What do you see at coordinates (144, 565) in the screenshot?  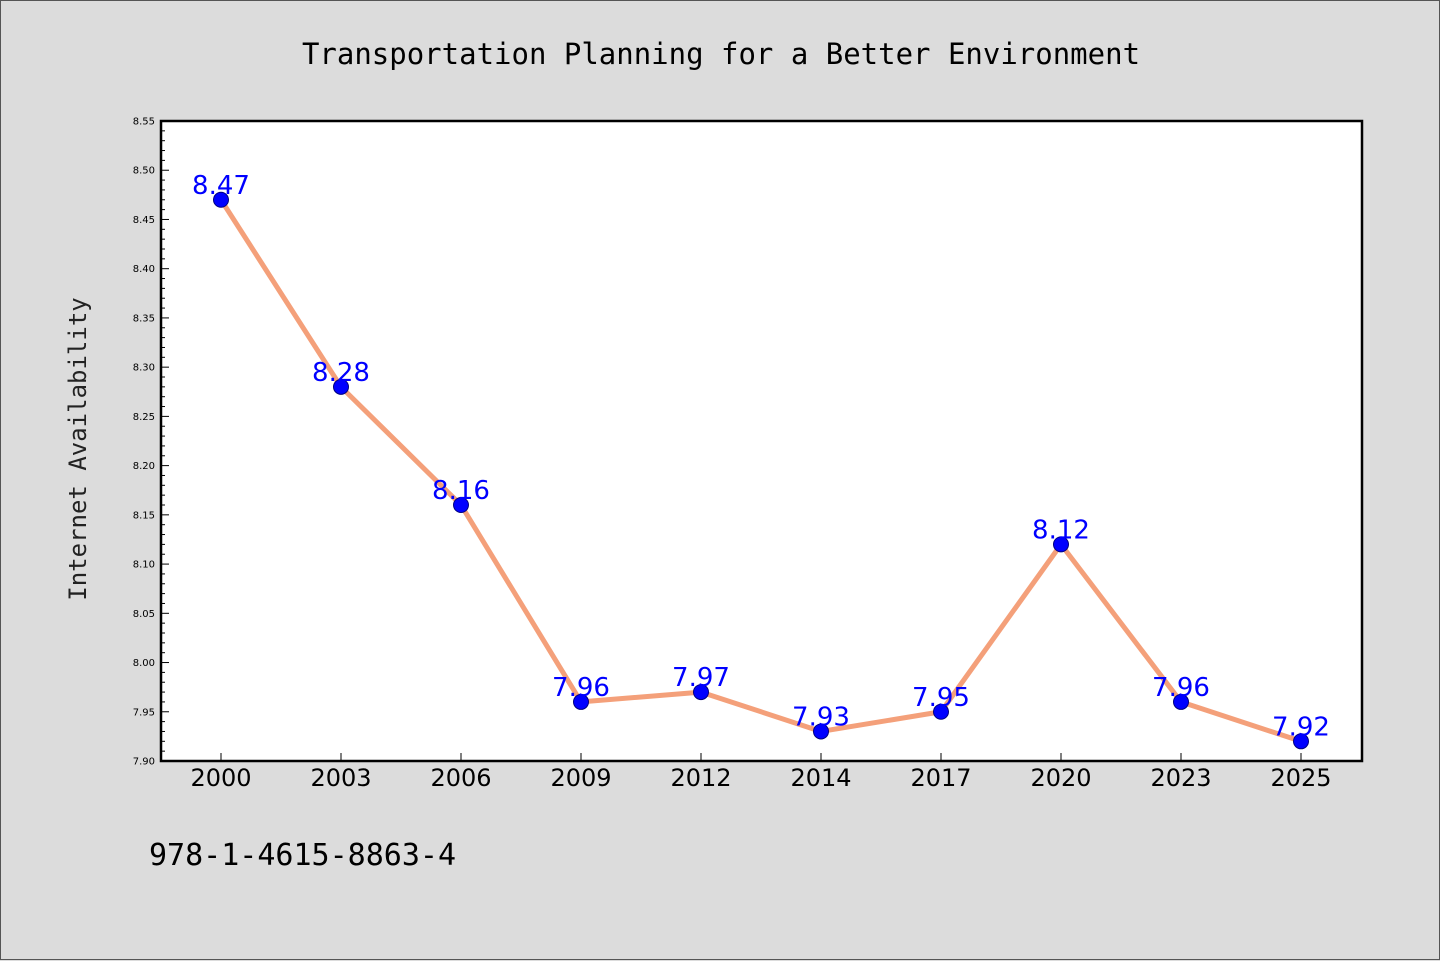 I see `y-tick-label: 8.10` at bounding box center [144, 565].